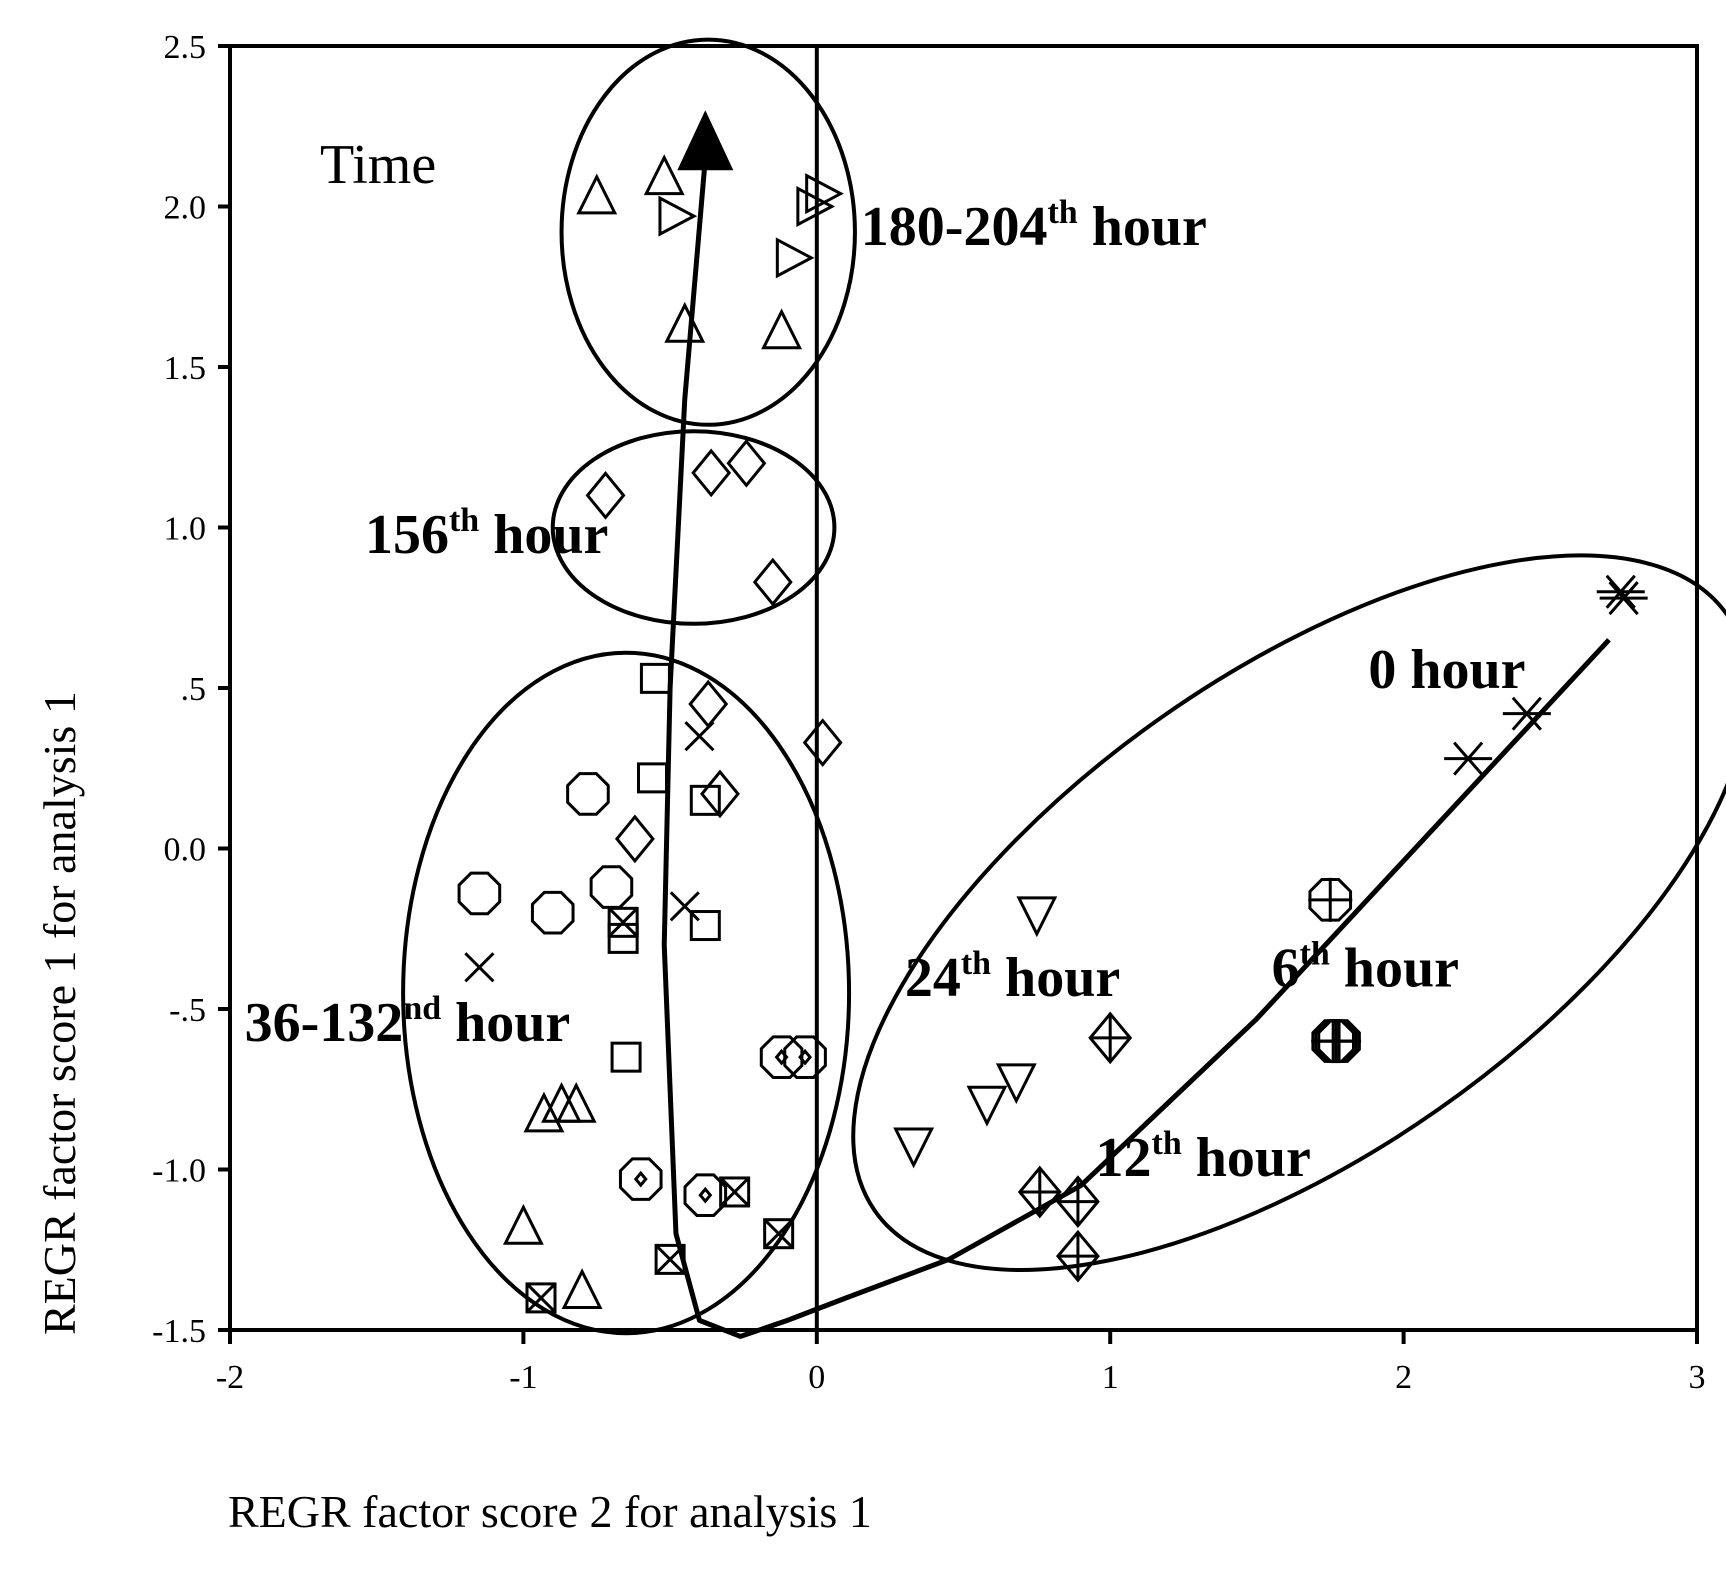  Describe the element at coordinates (194, 689) in the screenshot. I see `y-tick-label: .5` at that location.